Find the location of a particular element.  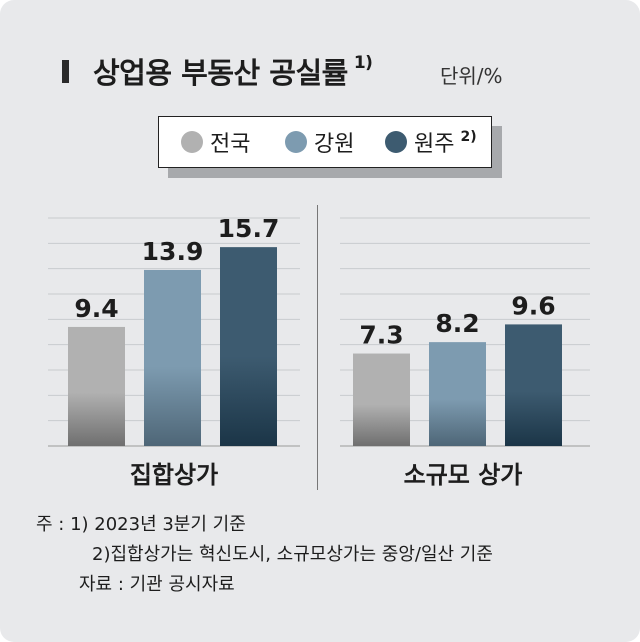

chart-title: 상업용 부동산 공실률 1) is located at coordinates (233, 71).